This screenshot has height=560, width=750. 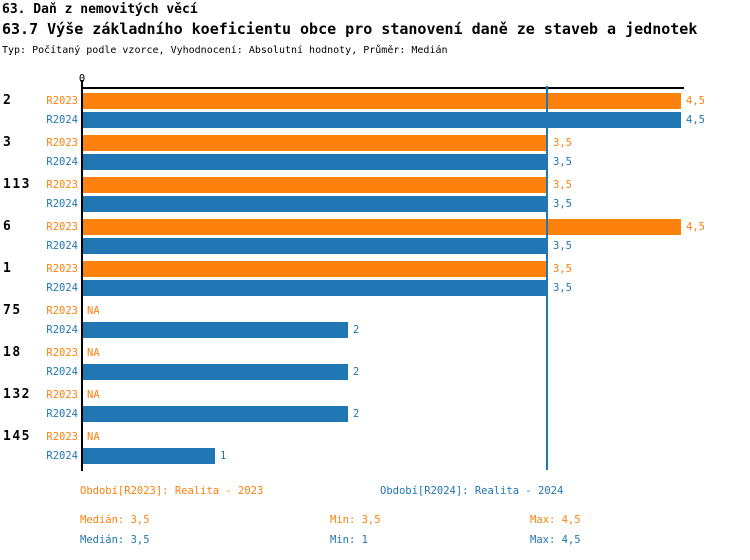 I want to click on category-label: 113, so click(x=17, y=184).